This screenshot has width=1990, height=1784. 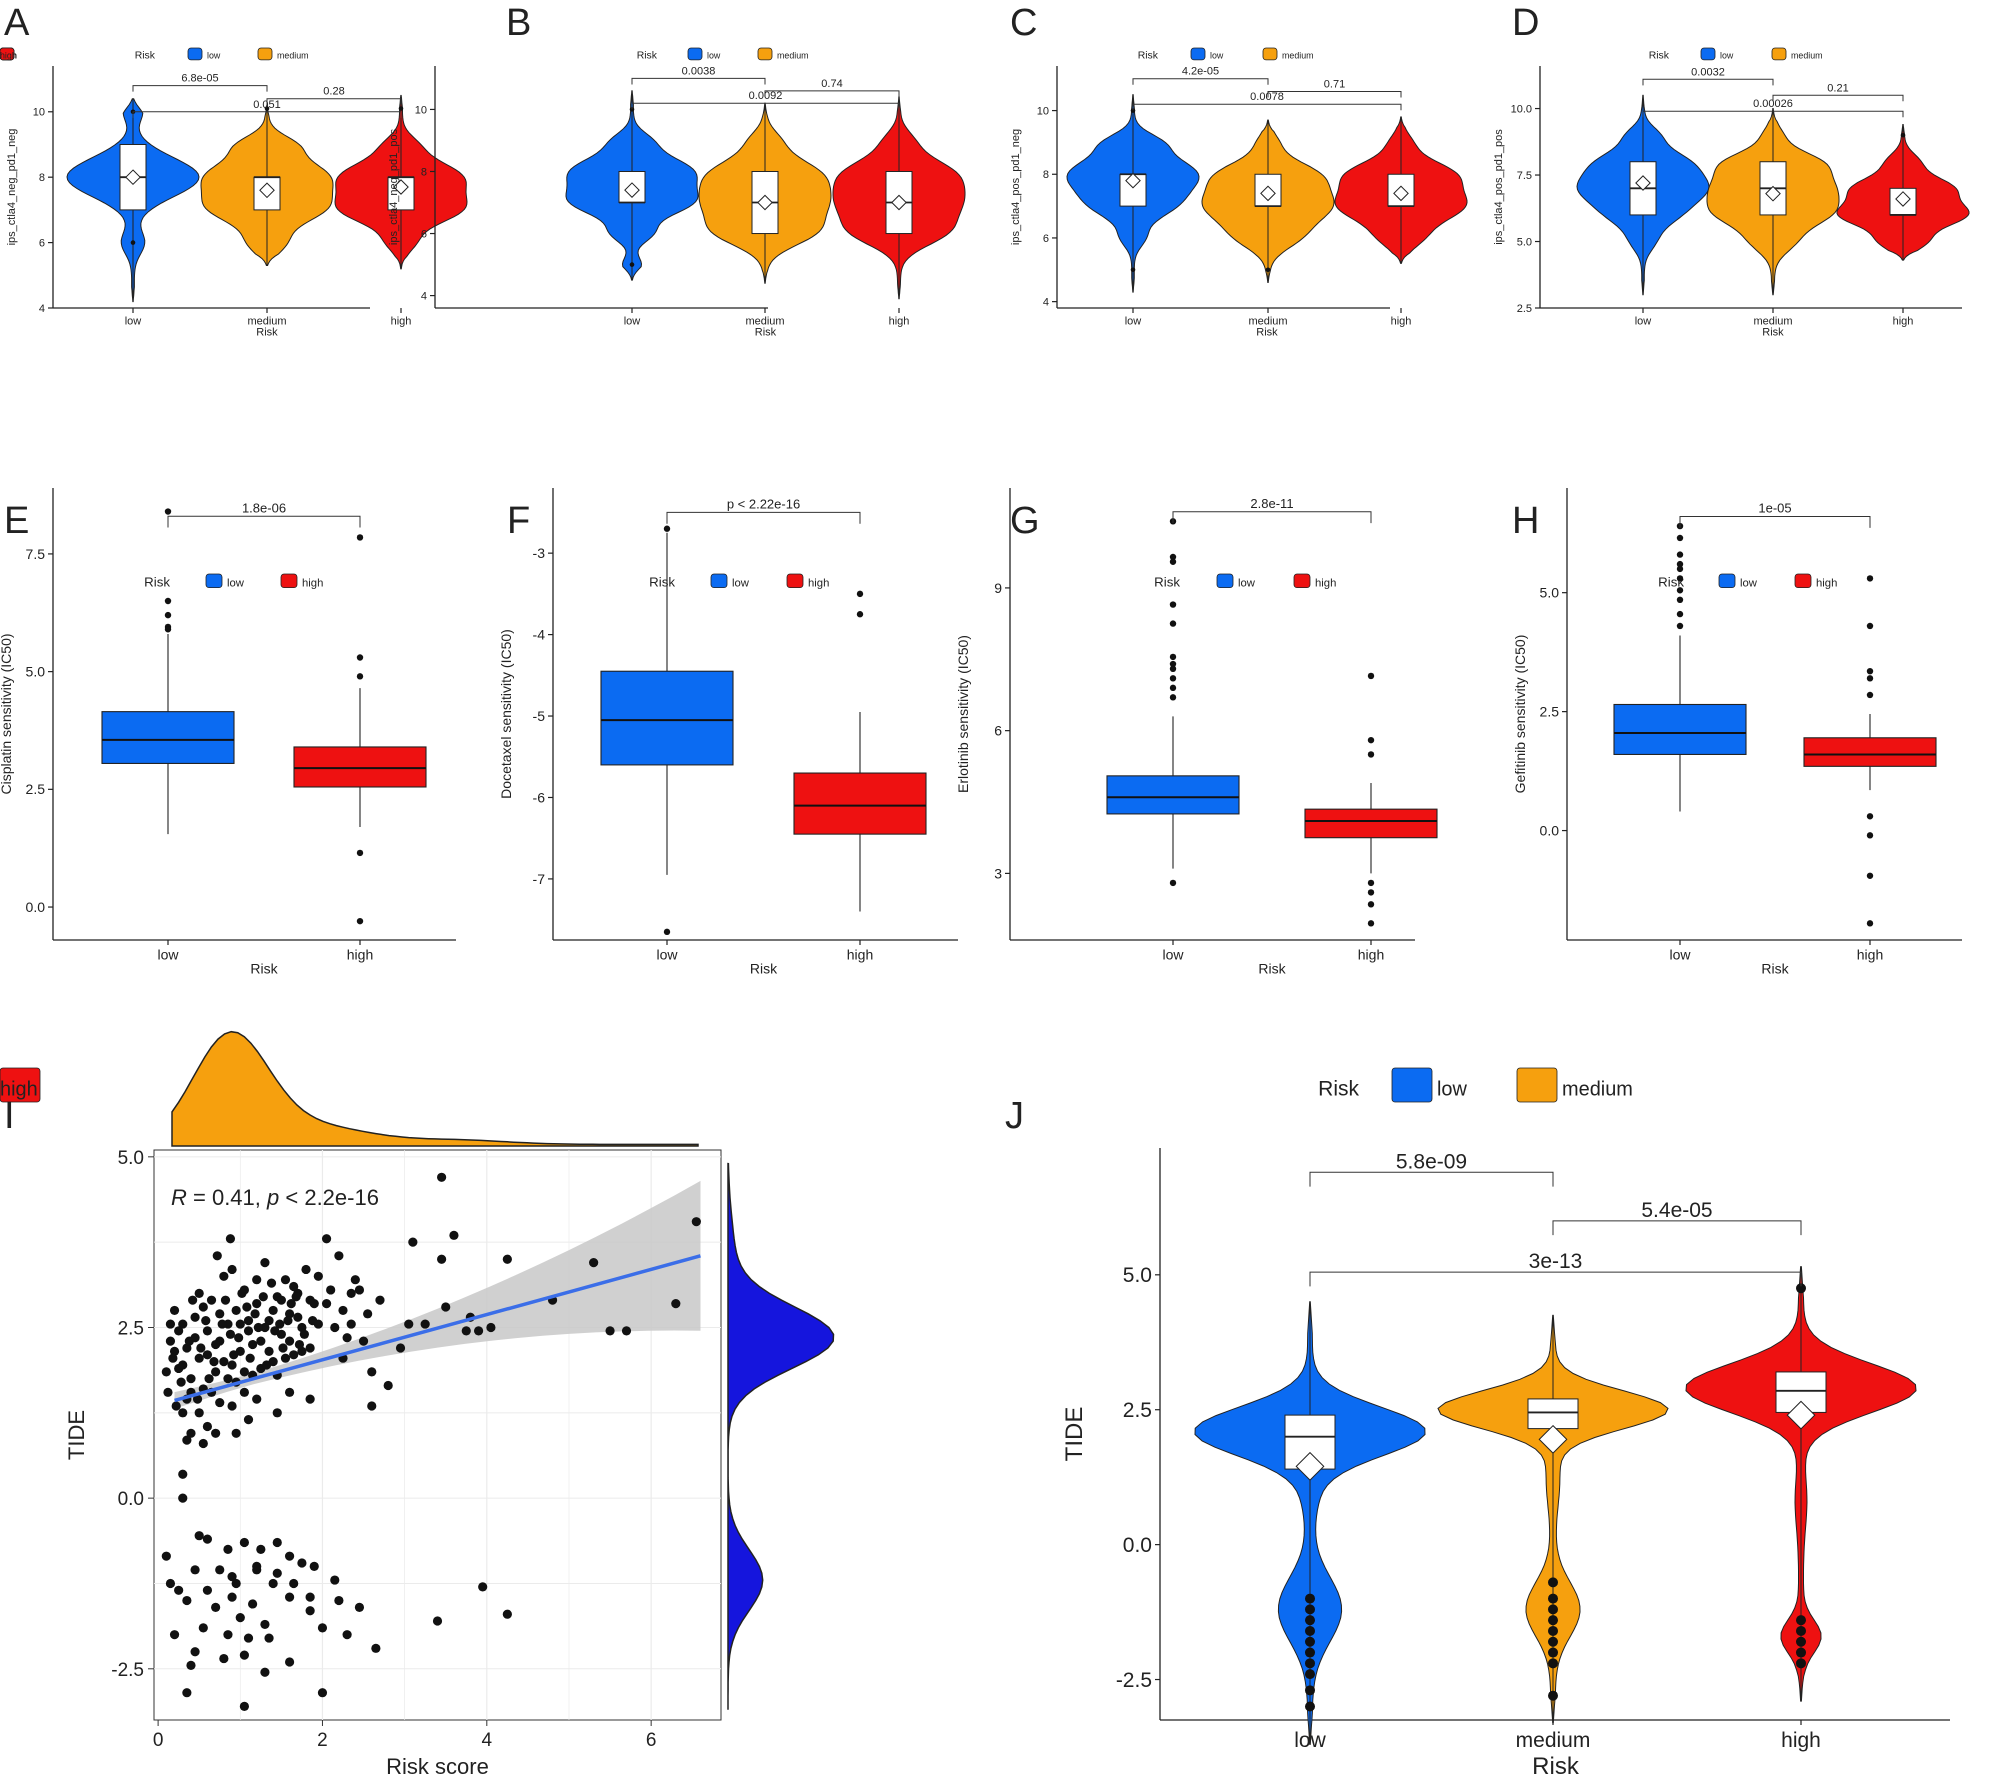 I want to click on legend-label-medium: medium, so click(x=1597, y=1089).